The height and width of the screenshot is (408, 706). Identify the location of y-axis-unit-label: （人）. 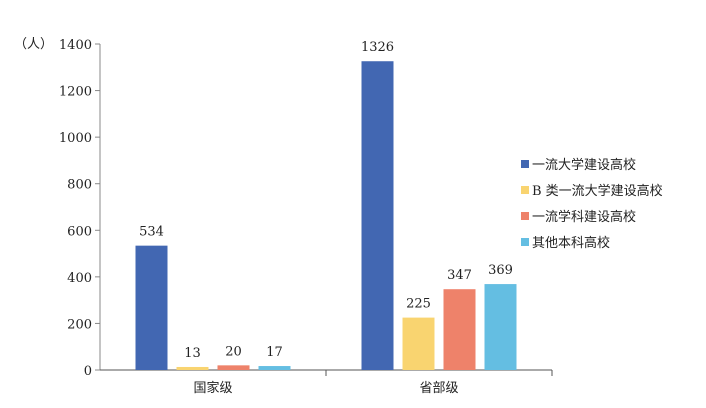
(33, 44).